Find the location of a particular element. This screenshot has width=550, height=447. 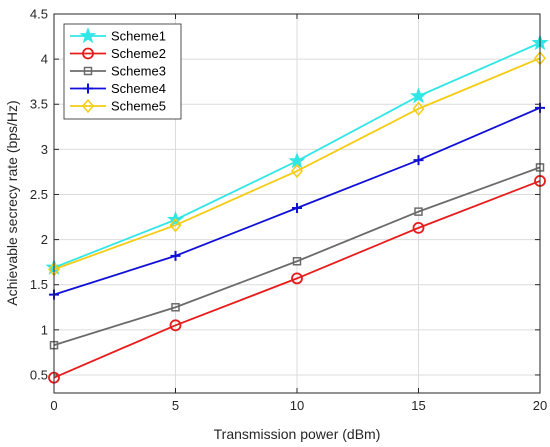

legend-item: Scheme4 is located at coordinates (118, 88).